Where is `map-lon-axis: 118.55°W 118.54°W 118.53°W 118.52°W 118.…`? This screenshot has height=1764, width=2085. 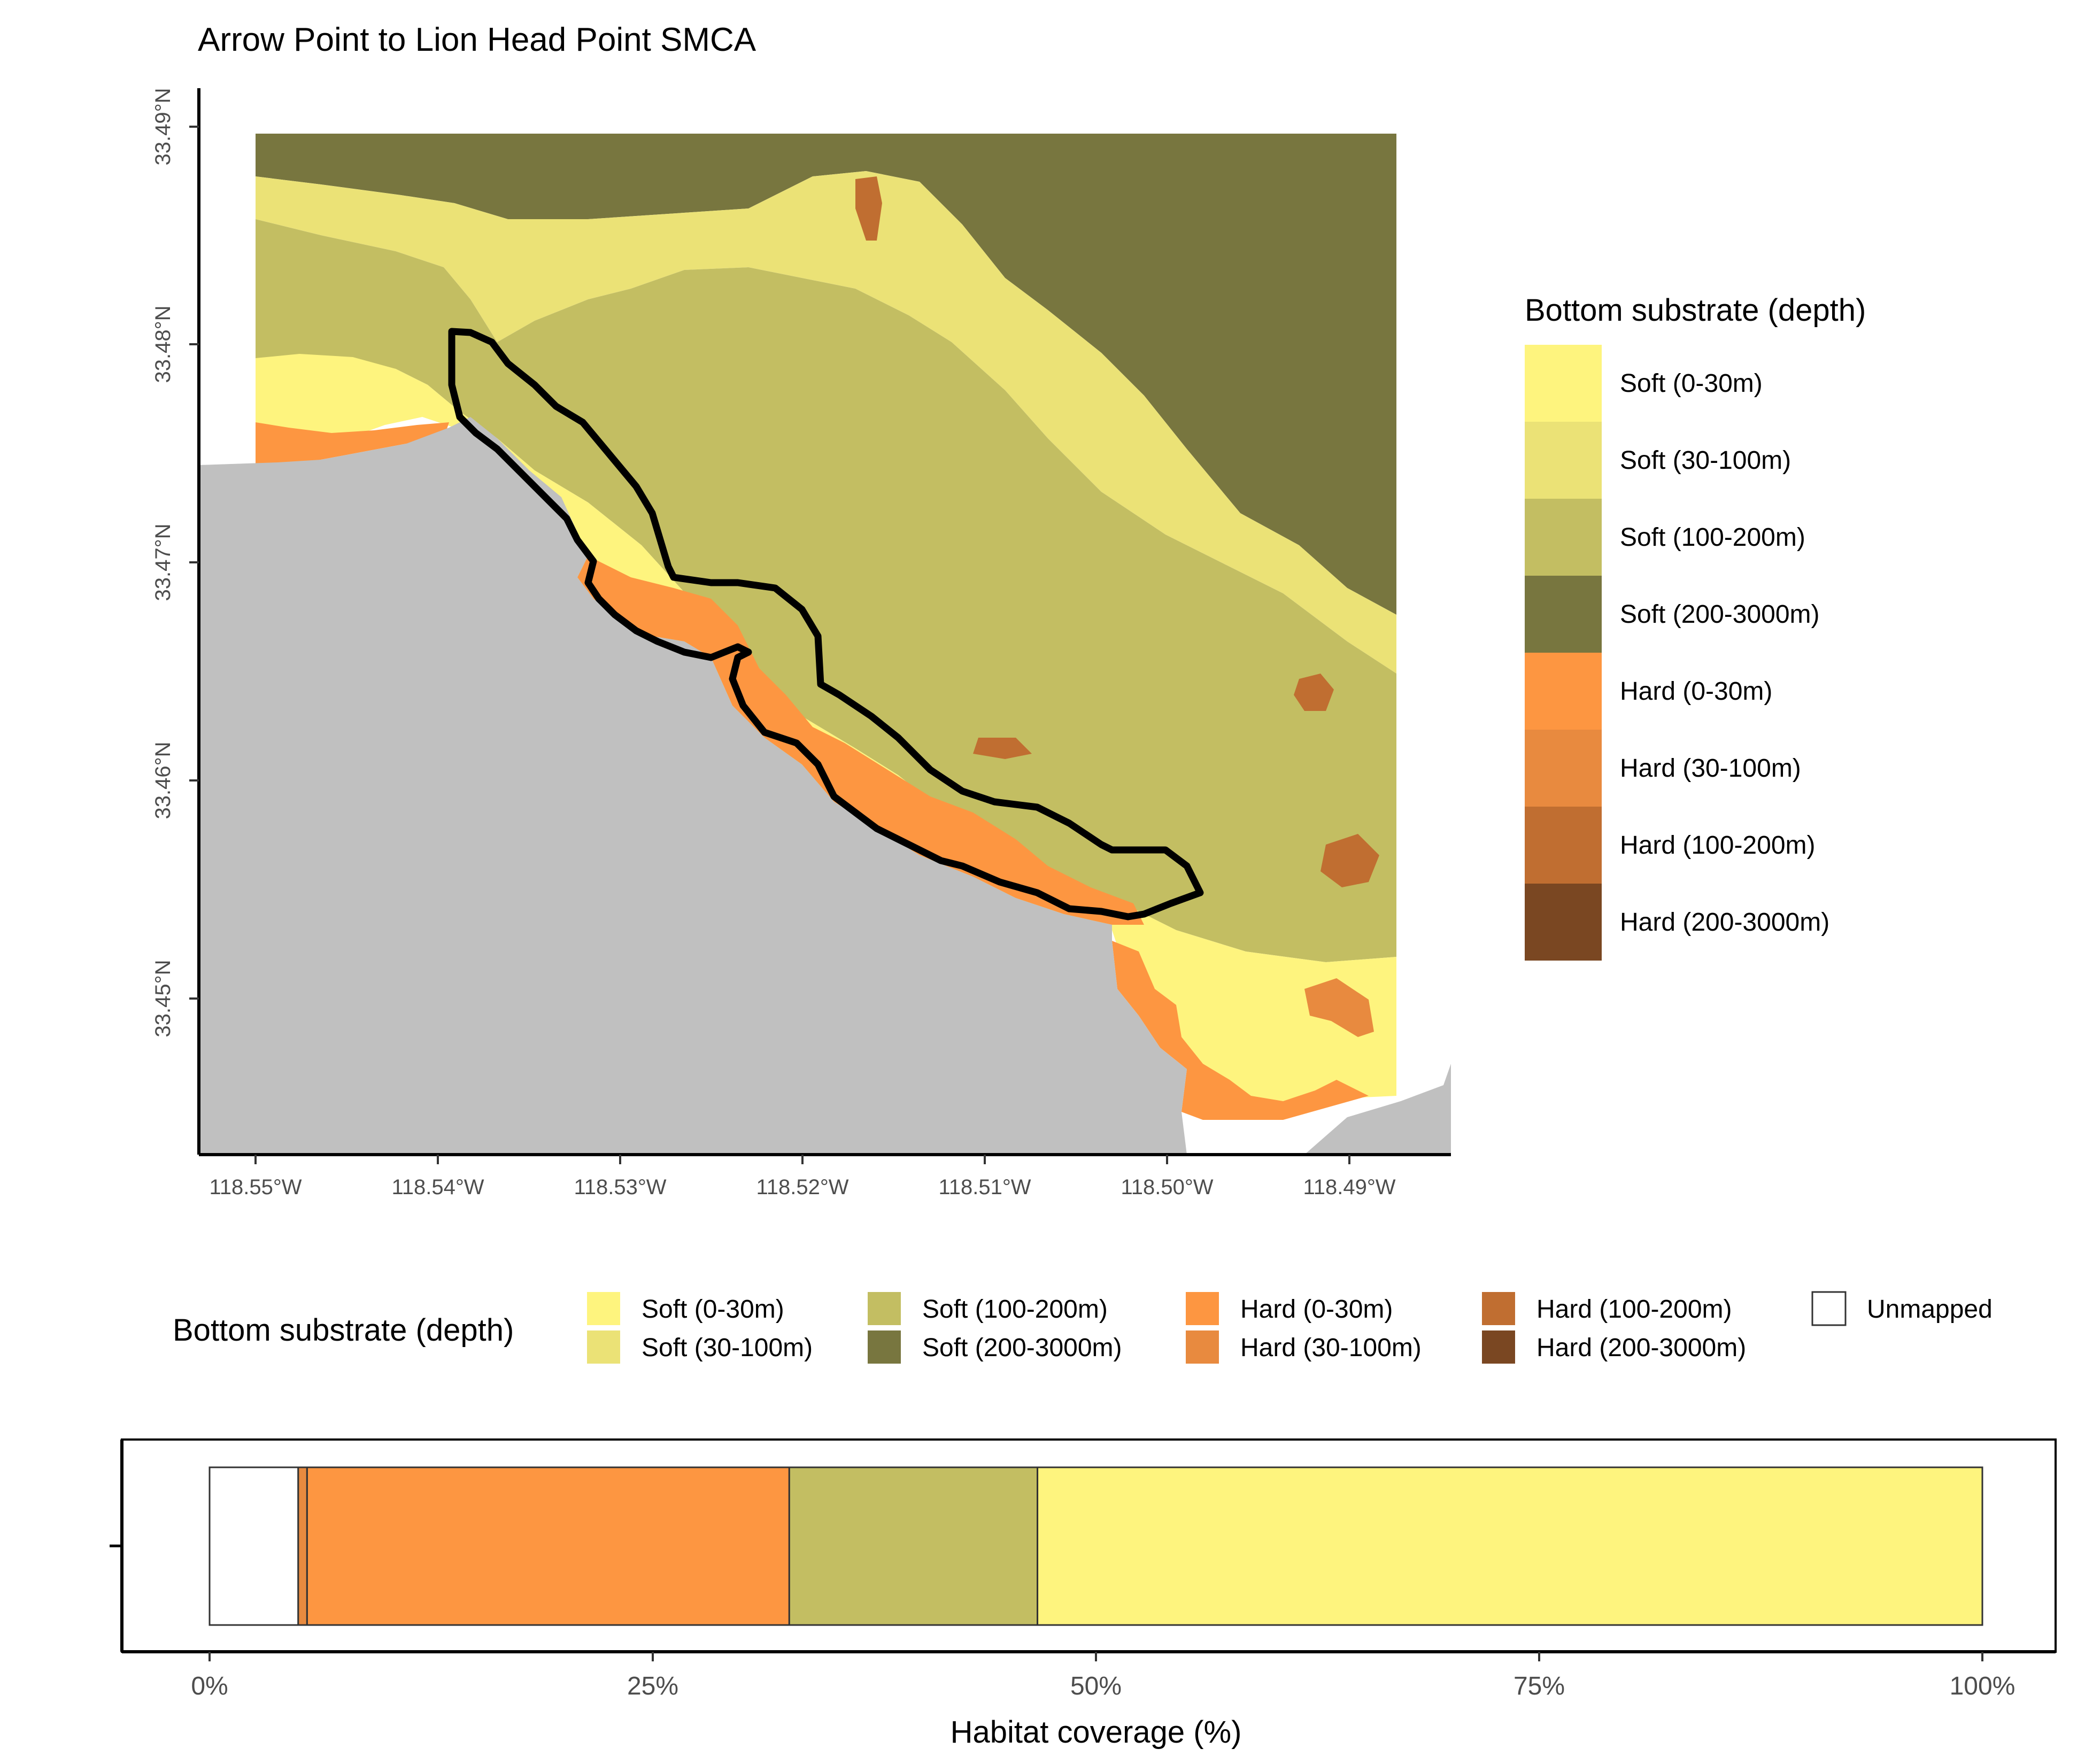
map-lon-axis: 118.55°W 118.54°W 118.53°W 118.52°W 118.… is located at coordinates (802, 1177).